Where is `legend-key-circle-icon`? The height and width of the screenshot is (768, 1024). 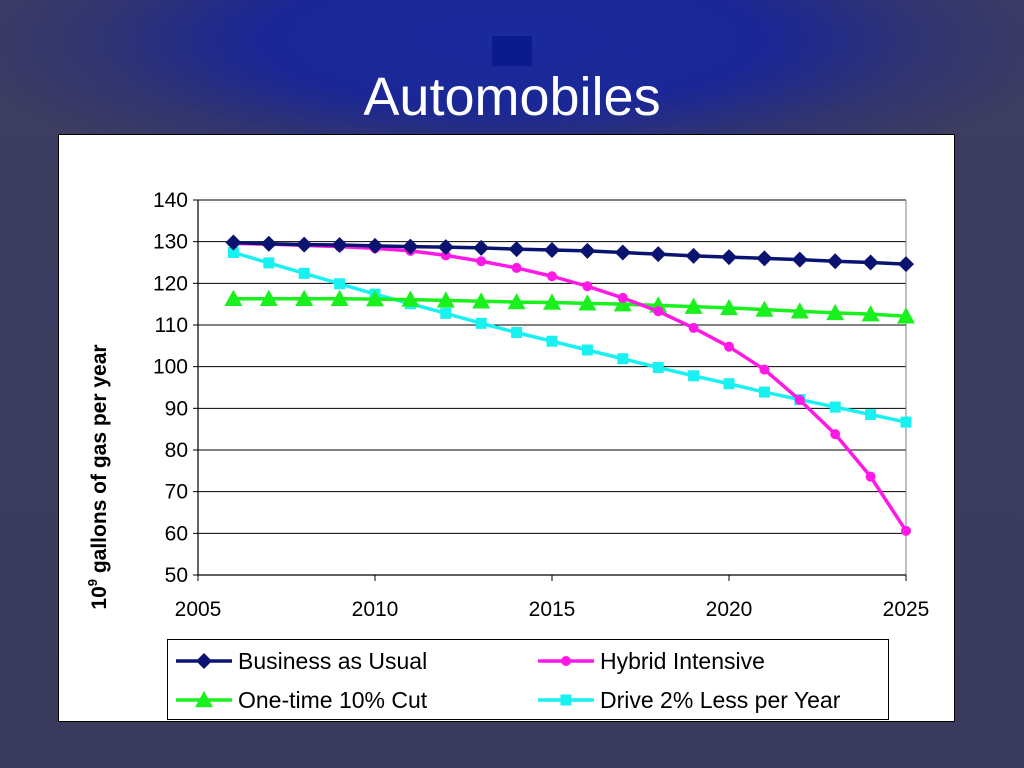 legend-key-circle-icon is located at coordinates (566, 661).